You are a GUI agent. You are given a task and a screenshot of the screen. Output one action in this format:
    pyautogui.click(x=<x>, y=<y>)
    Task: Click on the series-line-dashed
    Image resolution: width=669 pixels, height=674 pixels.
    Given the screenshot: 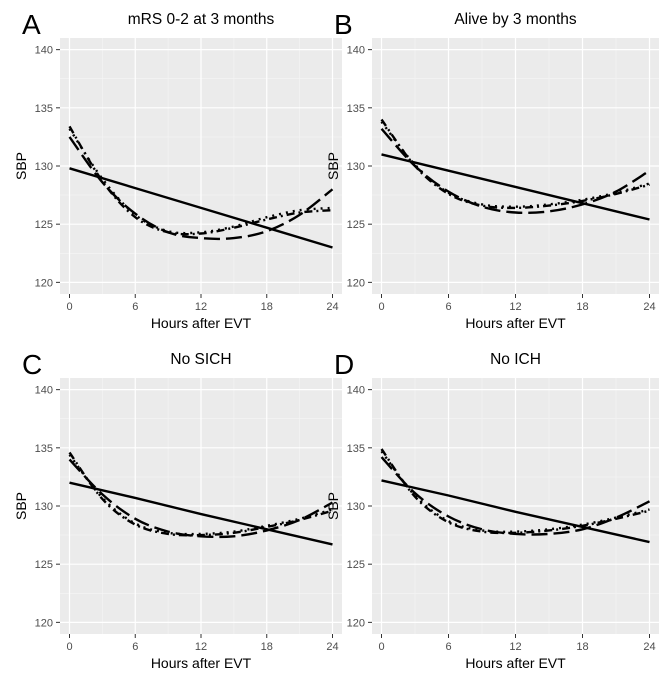 What is the action you would take?
    pyautogui.click(x=515, y=171)
    